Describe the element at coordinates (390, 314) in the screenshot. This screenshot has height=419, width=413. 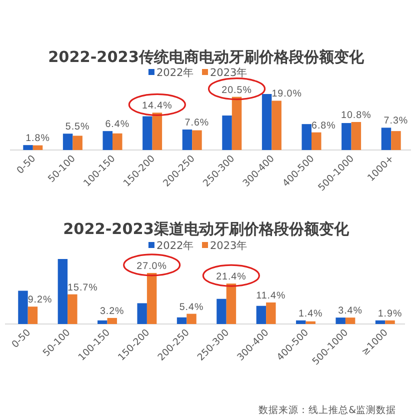
I see `data-label: 1.9%` at that location.